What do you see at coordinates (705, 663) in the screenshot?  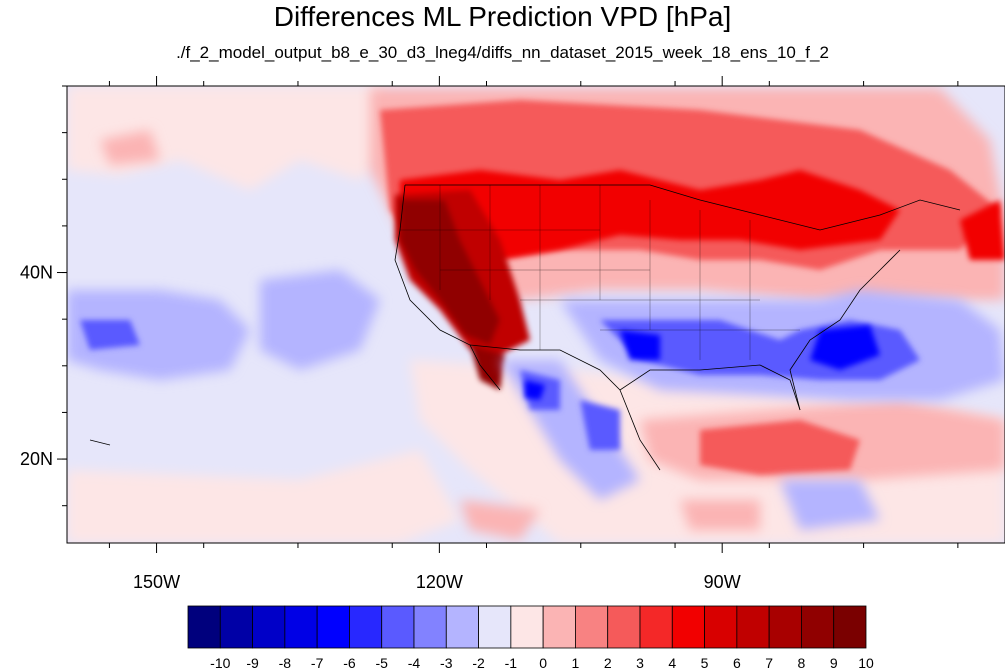 I see `colorbar-label: 5` at bounding box center [705, 663].